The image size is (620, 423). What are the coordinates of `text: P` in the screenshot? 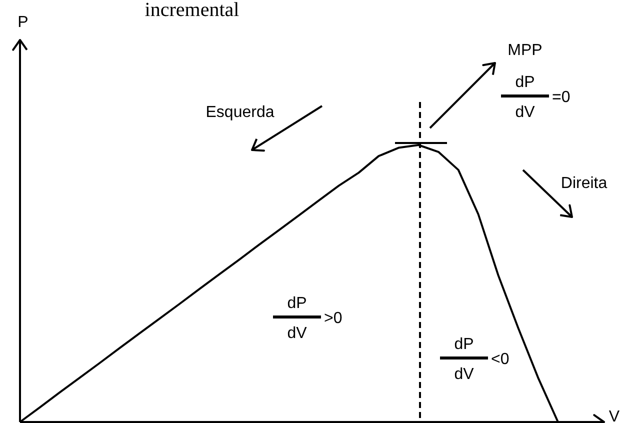 It's located at (23, 22).